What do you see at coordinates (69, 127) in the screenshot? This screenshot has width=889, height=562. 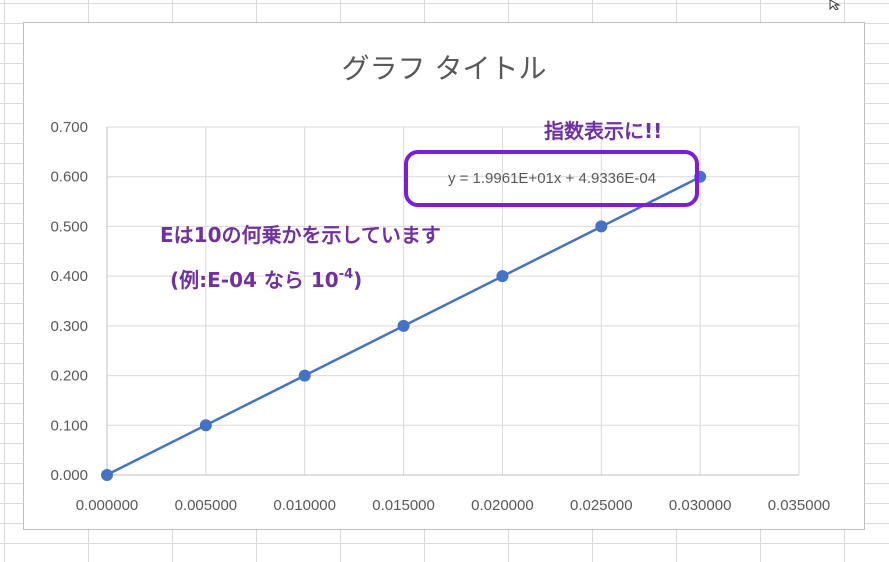 I see `y-tick-label: 0.700` at bounding box center [69, 127].